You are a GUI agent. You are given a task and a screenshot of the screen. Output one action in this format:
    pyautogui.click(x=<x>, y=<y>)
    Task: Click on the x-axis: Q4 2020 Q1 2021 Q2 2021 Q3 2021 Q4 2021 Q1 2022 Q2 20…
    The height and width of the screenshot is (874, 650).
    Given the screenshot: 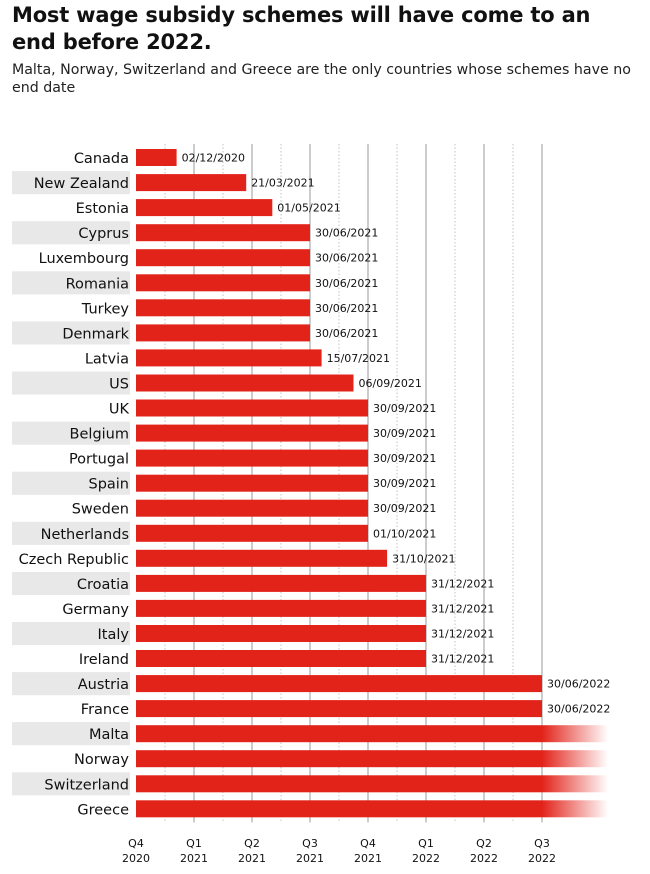 What is the action you would take?
    pyautogui.click(x=339, y=851)
    